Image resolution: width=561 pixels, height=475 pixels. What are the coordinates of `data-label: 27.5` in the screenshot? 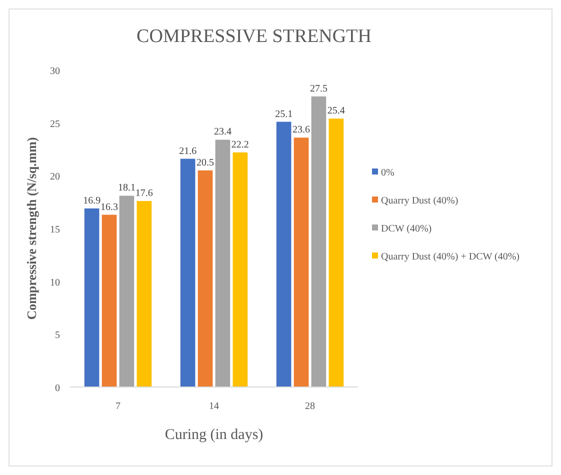 It's located at (319, 88).